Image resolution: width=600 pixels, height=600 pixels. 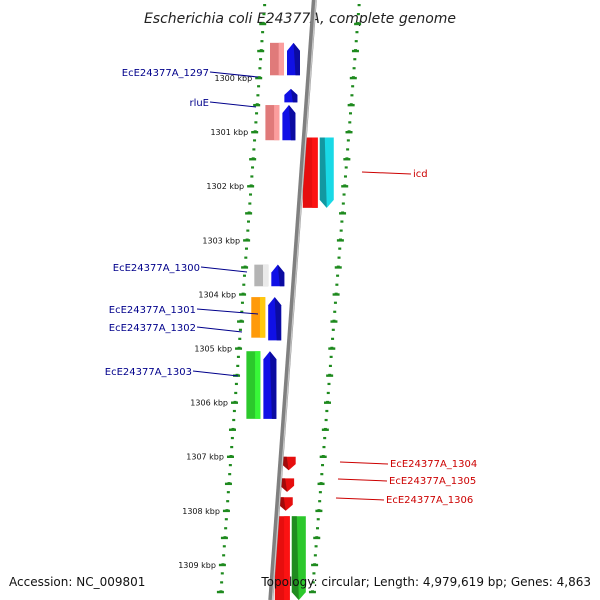 I want to click on accession-text: Accession: NC_009801, so click(x=77, y=582).